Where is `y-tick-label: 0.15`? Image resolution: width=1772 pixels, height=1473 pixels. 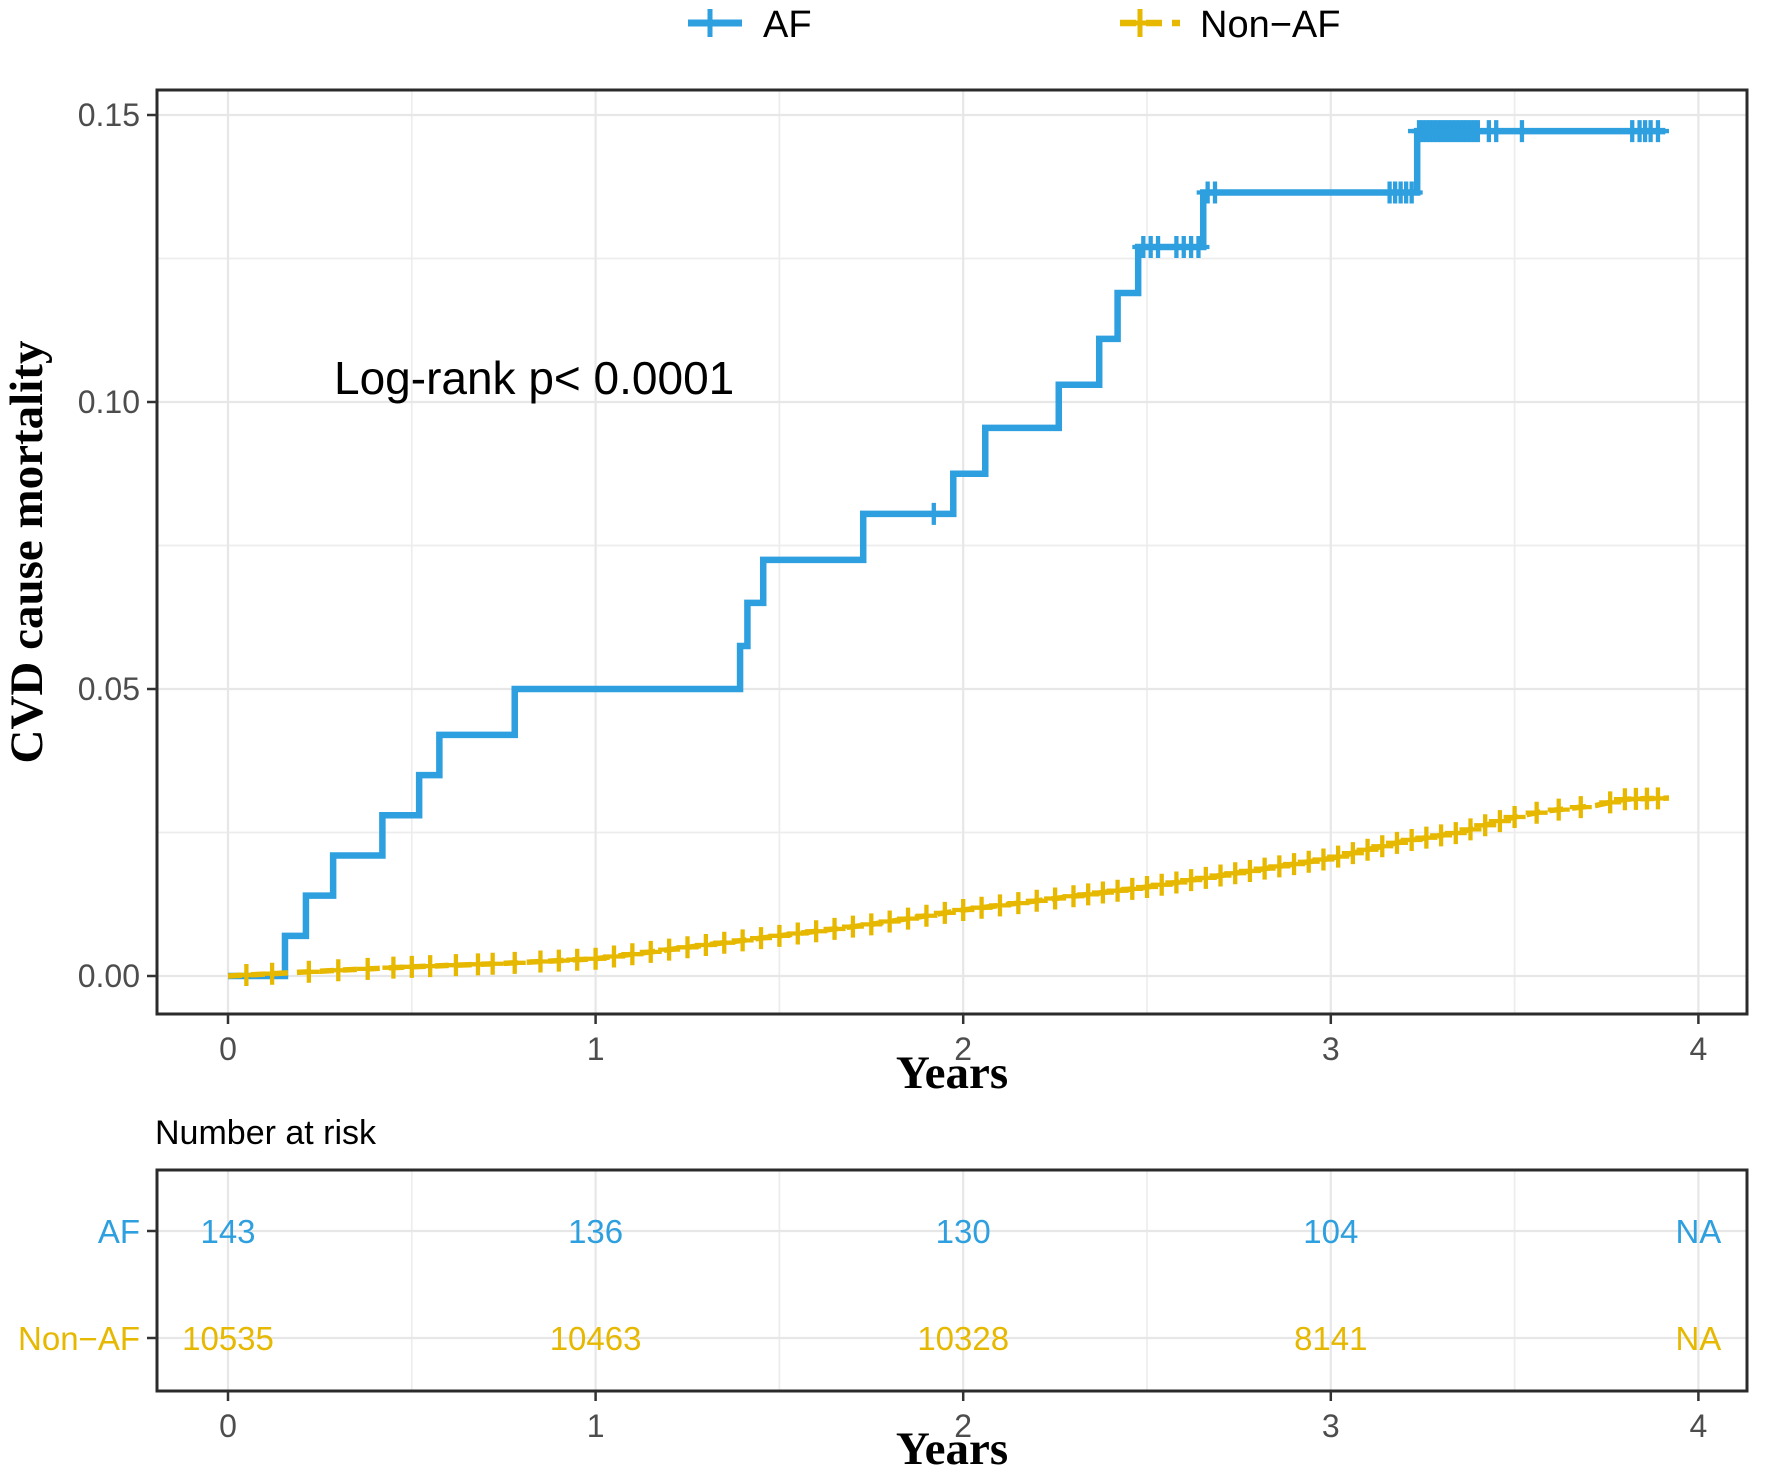
y-tick-label: 0.15 is located at coordinates (109, 115).